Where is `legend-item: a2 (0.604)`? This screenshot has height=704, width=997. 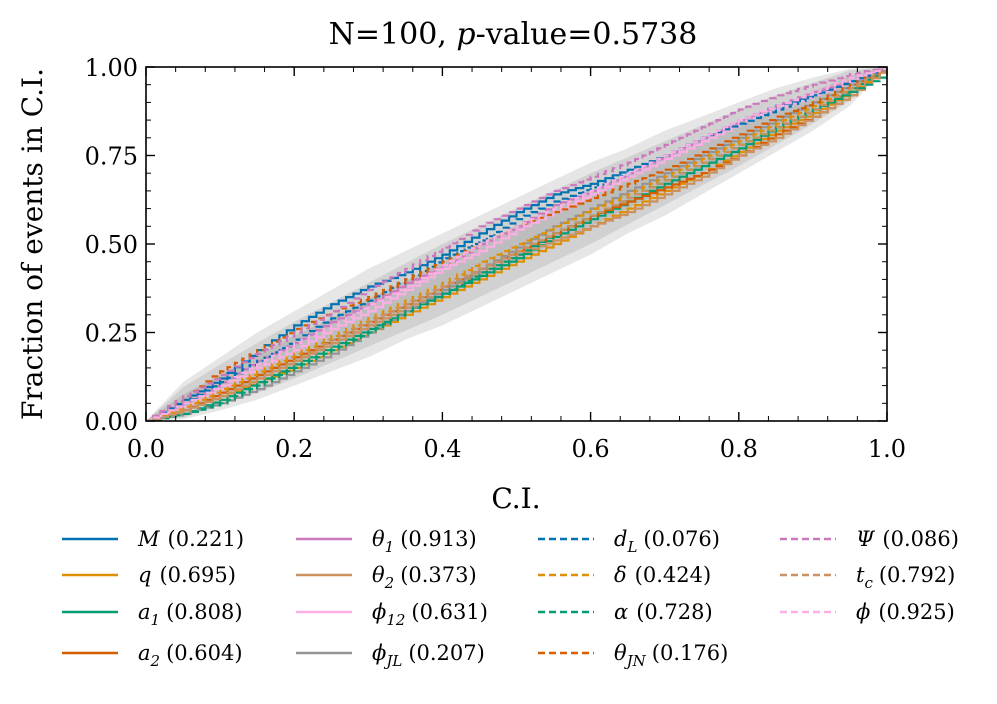
legend-item: a2 (0.604) is located at coordinates (152, 655).